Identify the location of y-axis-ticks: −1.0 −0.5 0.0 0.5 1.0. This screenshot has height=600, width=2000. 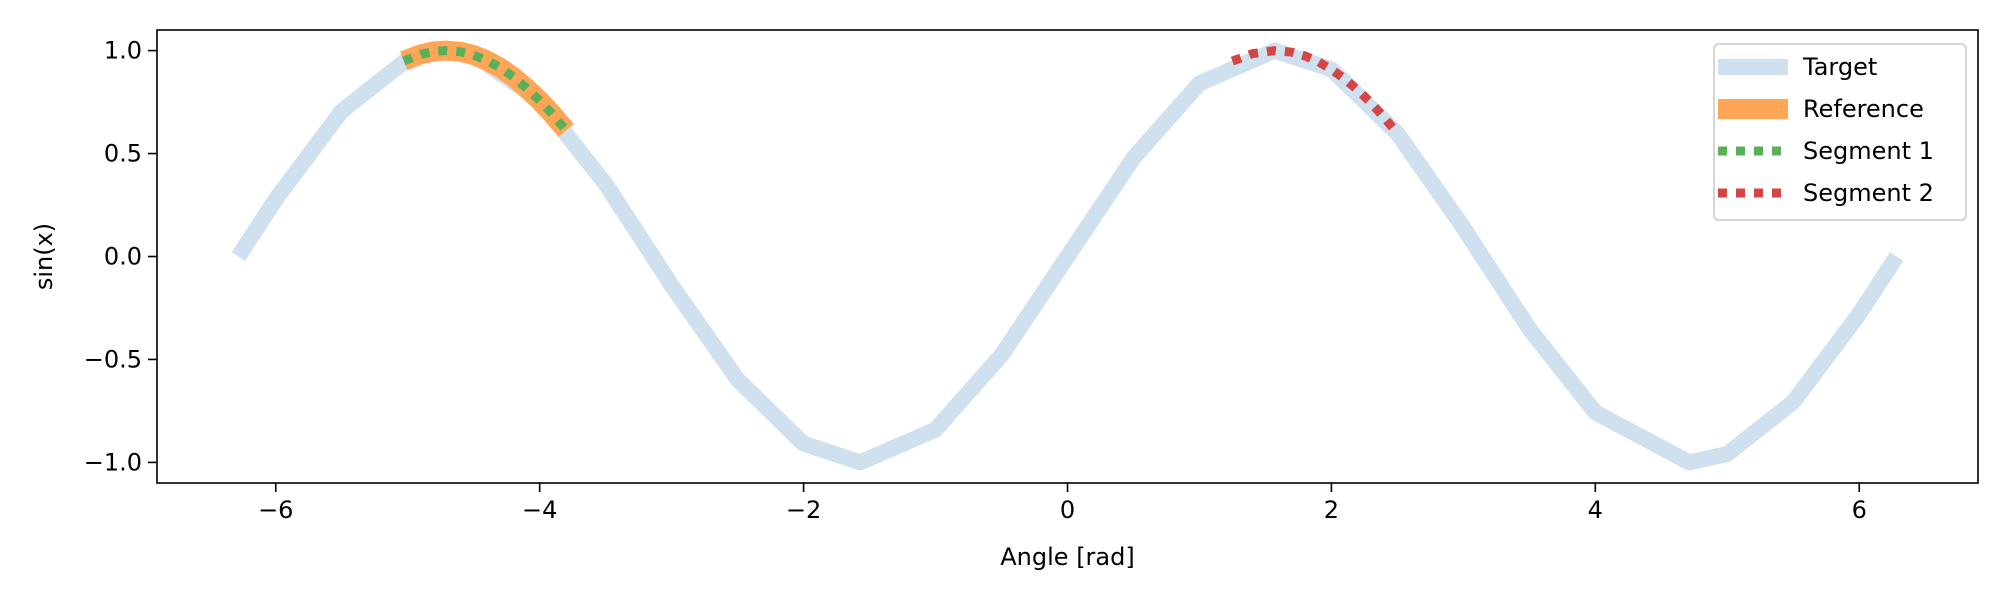
(120, 256).